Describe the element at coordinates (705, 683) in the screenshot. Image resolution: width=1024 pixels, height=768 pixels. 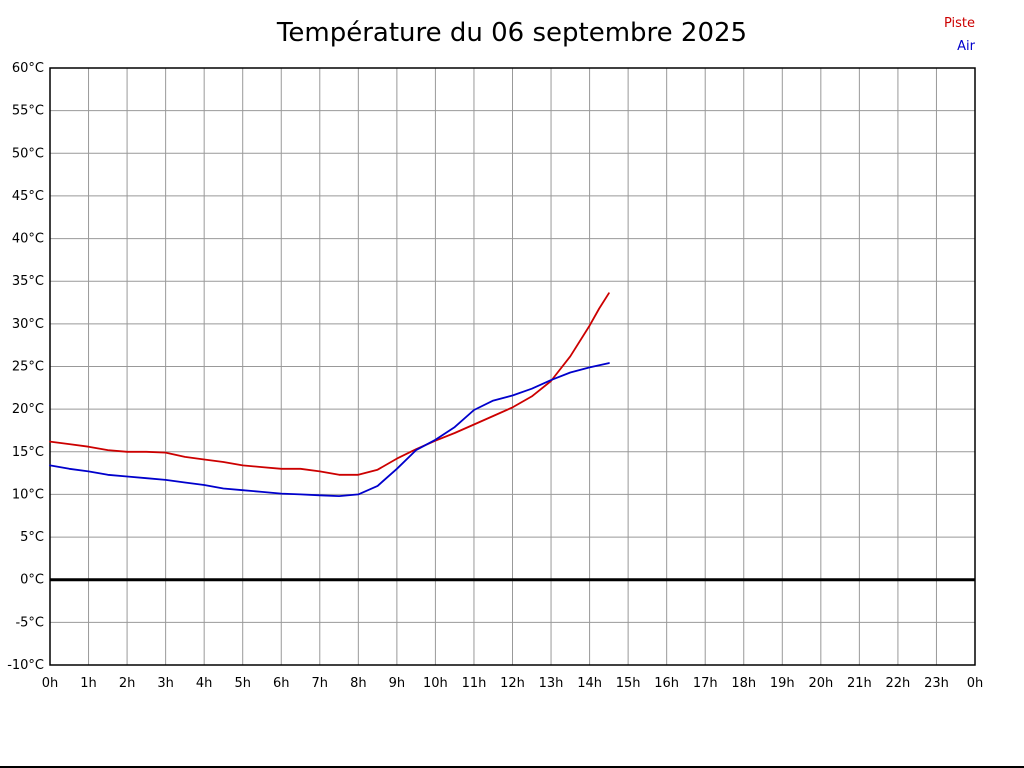
I see `x-tick-label: 17h` at that location.